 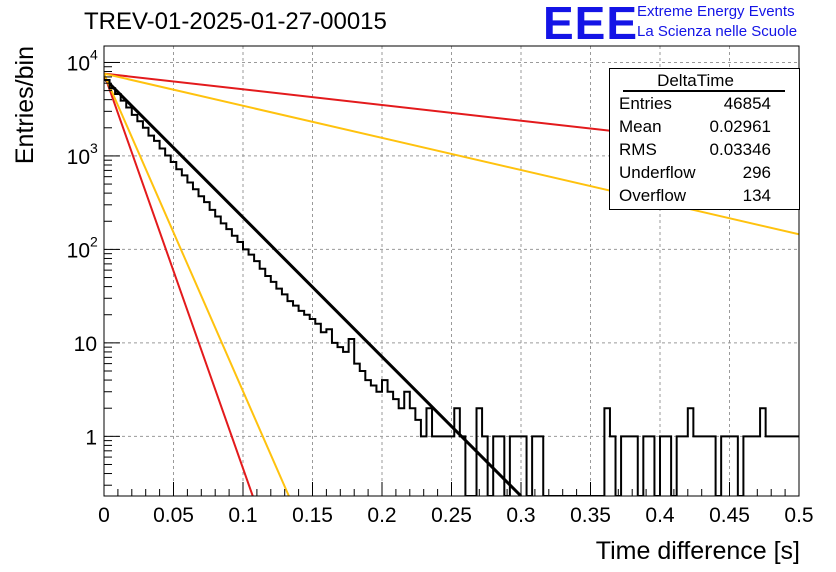 I want to click on stats-value: 0.02961, so click(x=740, y=126).